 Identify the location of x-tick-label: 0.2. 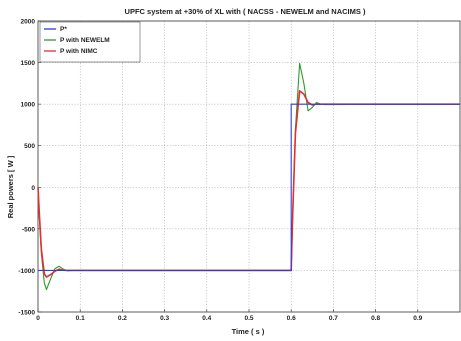
(122, 318).